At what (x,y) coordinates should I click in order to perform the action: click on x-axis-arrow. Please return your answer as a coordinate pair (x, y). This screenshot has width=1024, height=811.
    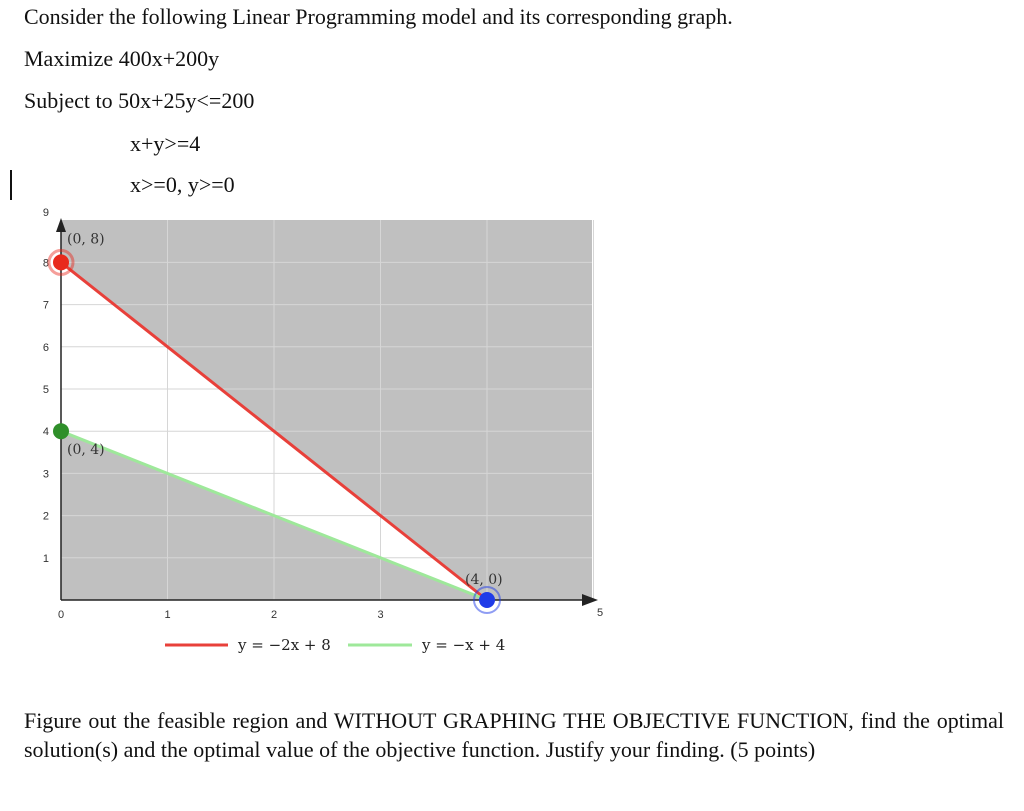
    Looking at the image, I should click on (590, 600).